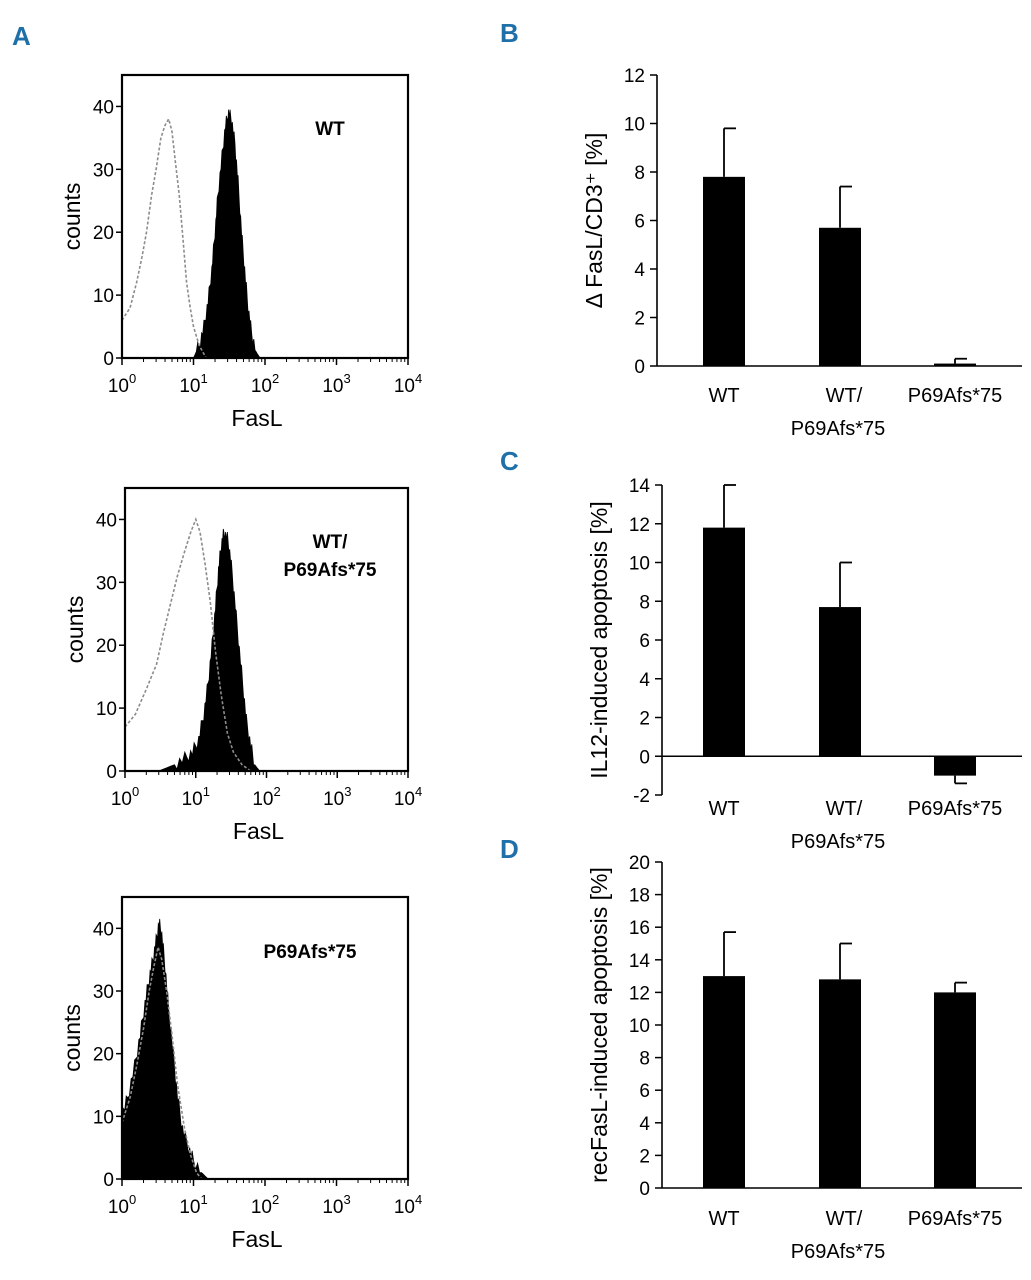 The width and height of the screenshot is (1031, 1280). I want to click on panel-label-a: A, so click(21, 36).